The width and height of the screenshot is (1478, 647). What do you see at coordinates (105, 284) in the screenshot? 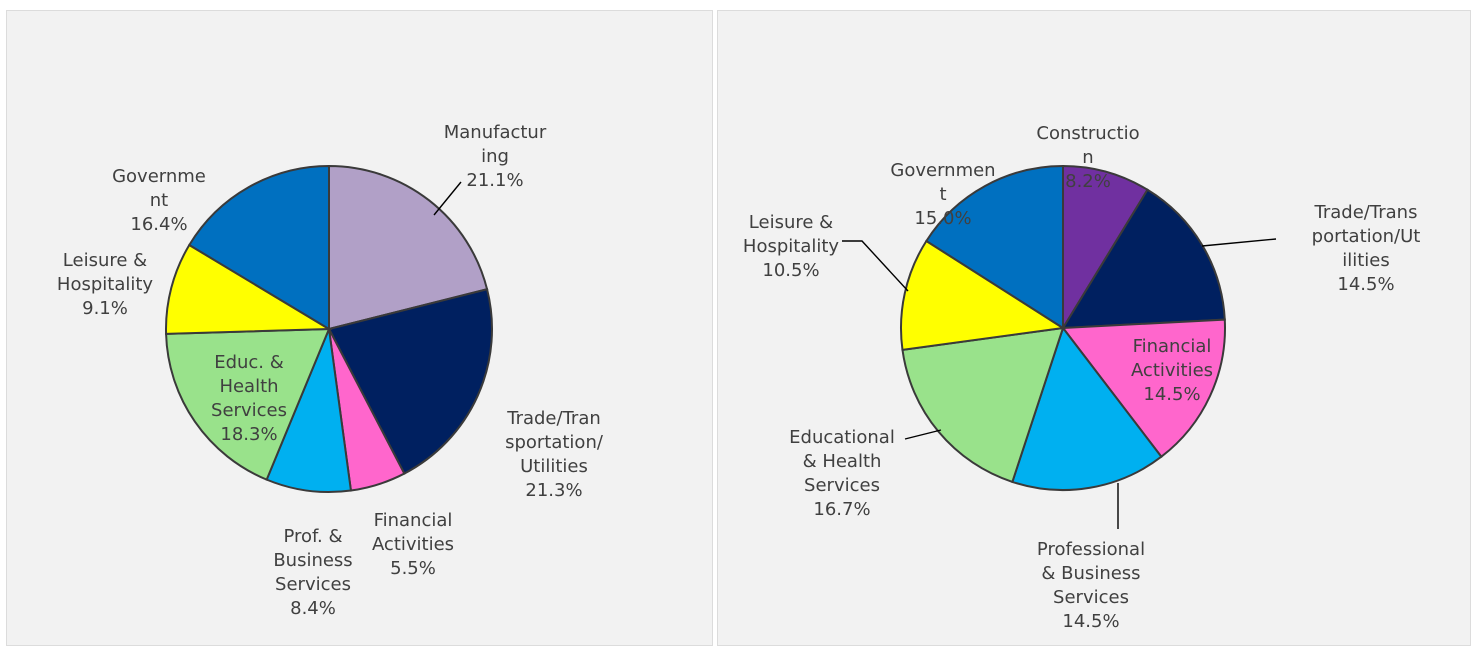
I see `left-data-label-5: Leisure & Hospitality 9.1%` at bounding box center [105, 284].